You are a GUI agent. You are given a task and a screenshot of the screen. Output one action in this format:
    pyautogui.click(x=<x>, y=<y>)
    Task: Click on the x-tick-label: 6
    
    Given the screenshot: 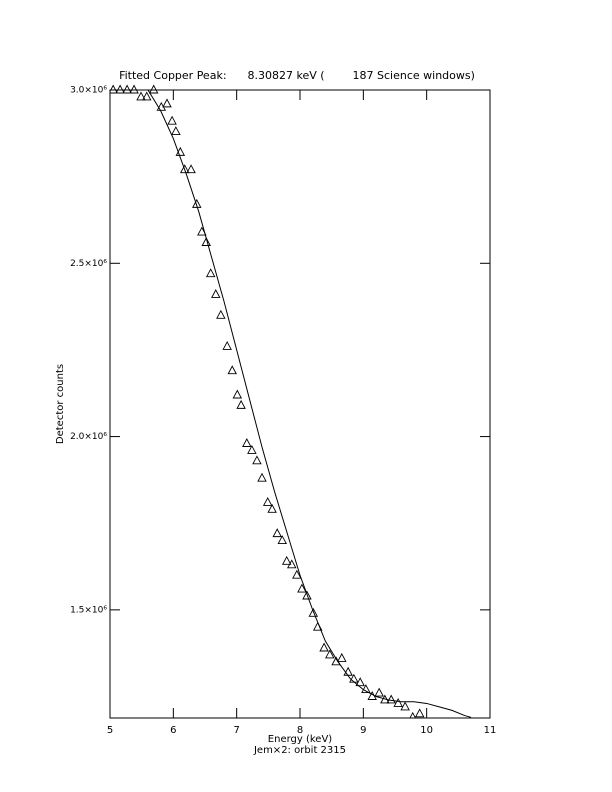 What is the action you would take?
    pyautogui.click(x=173, y=730)
    